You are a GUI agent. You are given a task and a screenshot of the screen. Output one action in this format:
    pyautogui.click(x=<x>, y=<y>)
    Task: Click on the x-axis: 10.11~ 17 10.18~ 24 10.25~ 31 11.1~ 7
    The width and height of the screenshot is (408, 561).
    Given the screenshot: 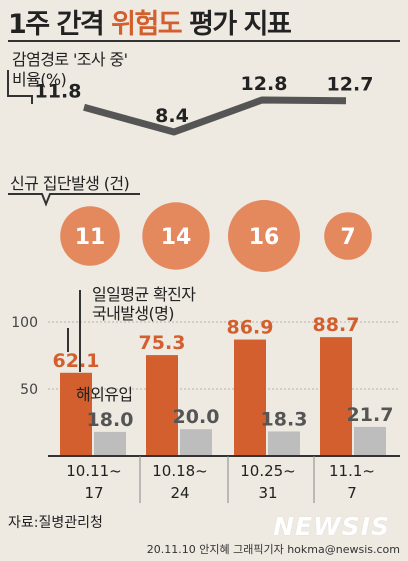 What is the action you would take?
    pyautogui.click(x=224, y=479)
    